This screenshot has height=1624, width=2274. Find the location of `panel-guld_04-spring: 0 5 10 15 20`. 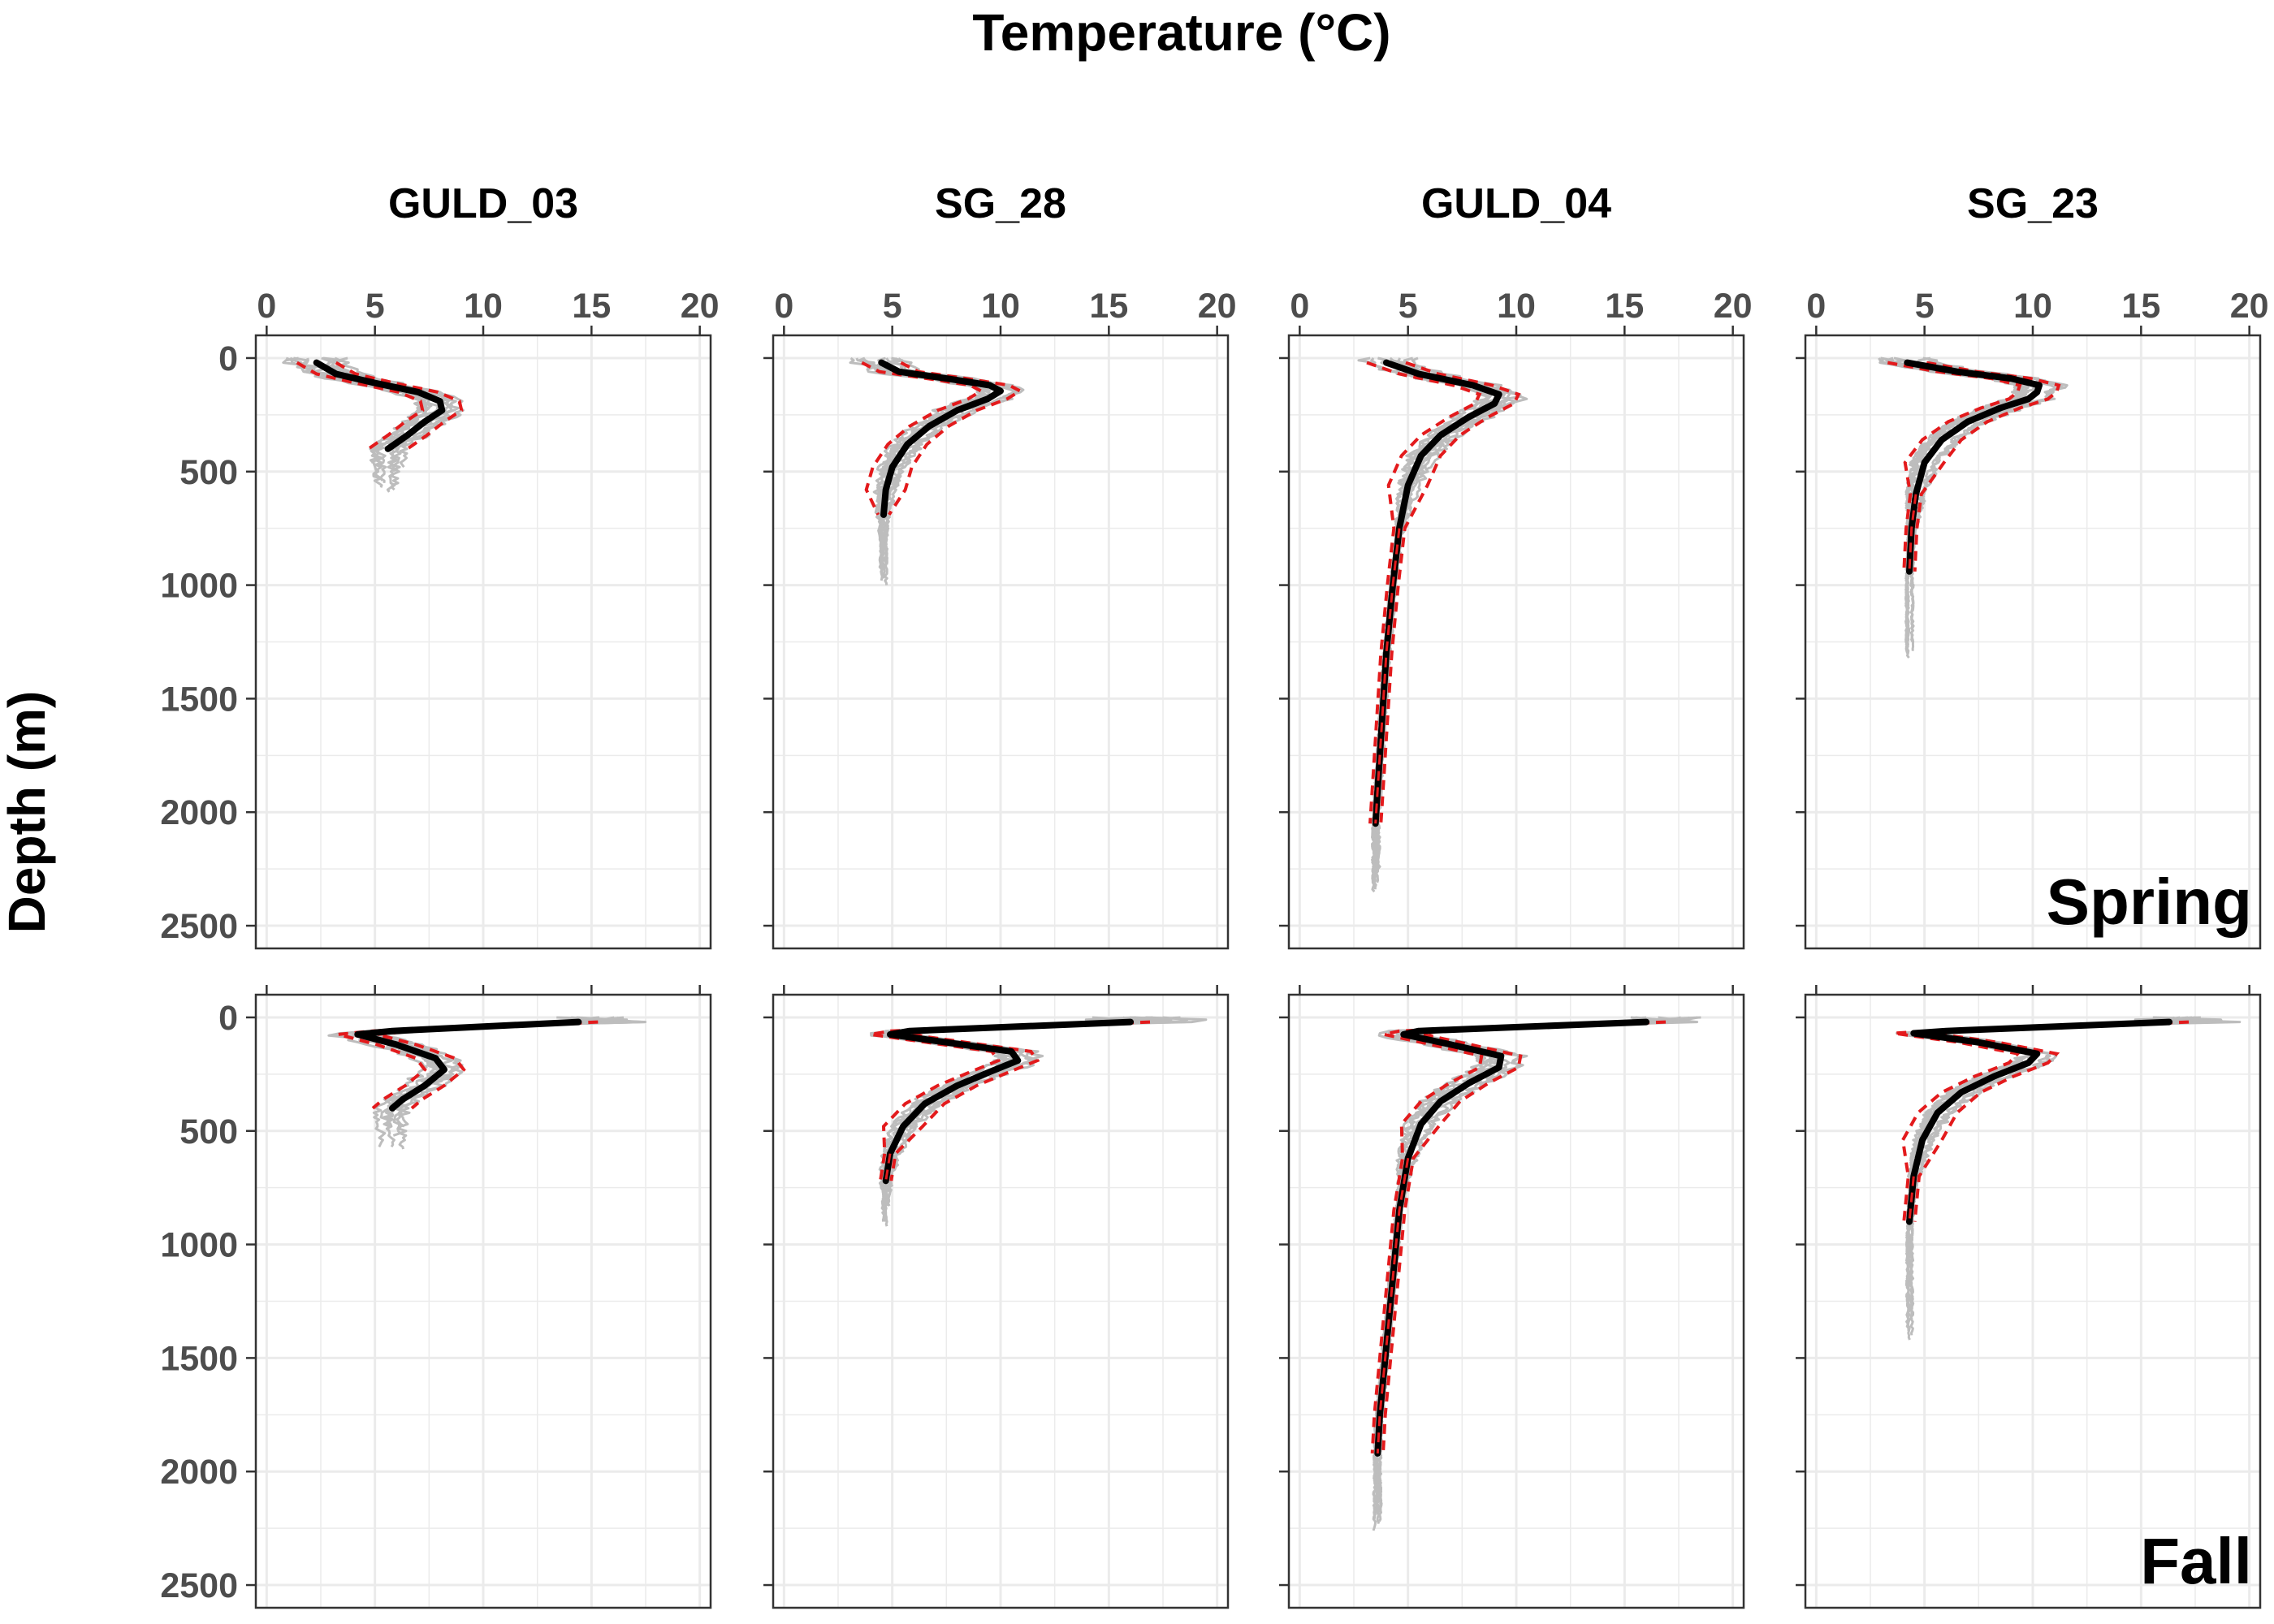

panel-guld_04-spring: 0 5 10 15 20 is located at coordinates (1516, 619).